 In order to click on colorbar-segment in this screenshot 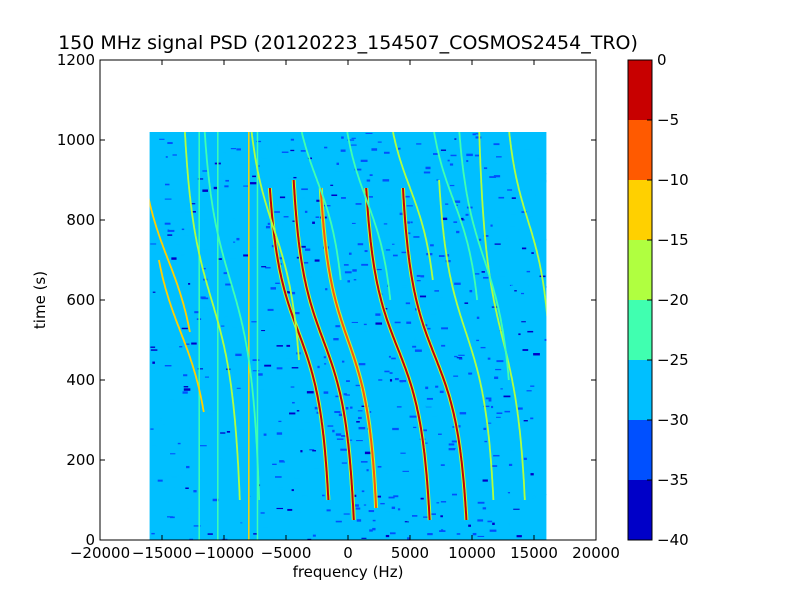, I will do `click(640, 150)`.